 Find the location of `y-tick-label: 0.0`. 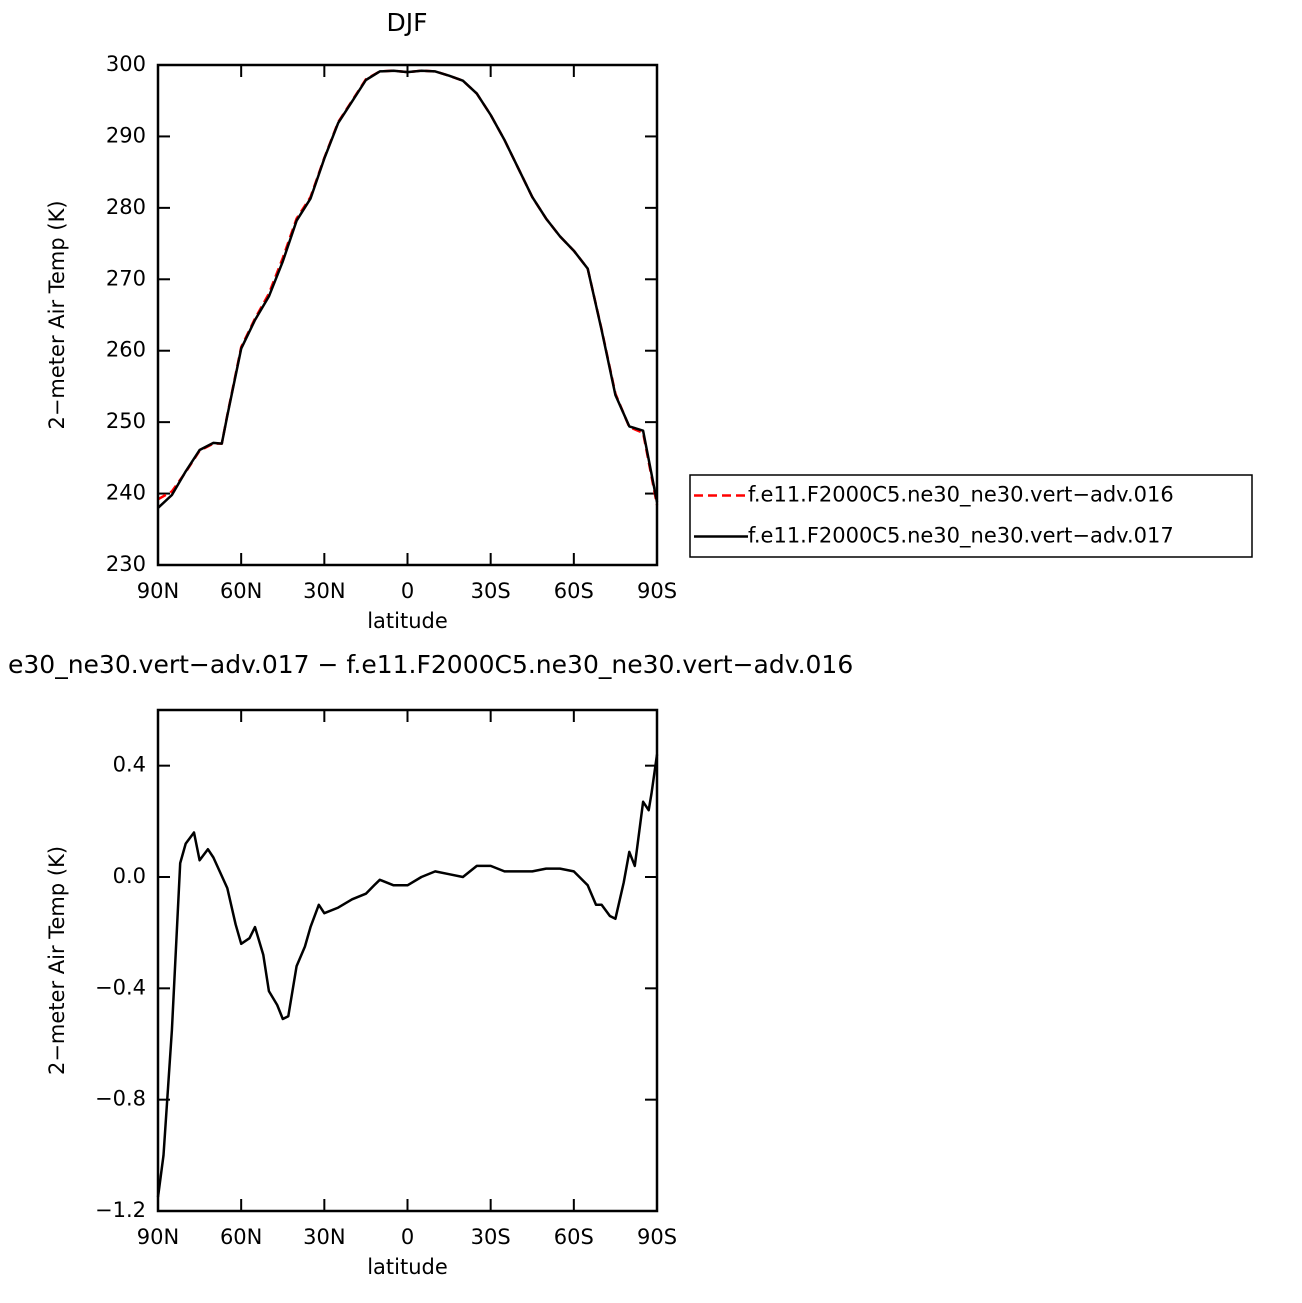

y-tick-label: 0.0 is located at coordinates (129, 876).